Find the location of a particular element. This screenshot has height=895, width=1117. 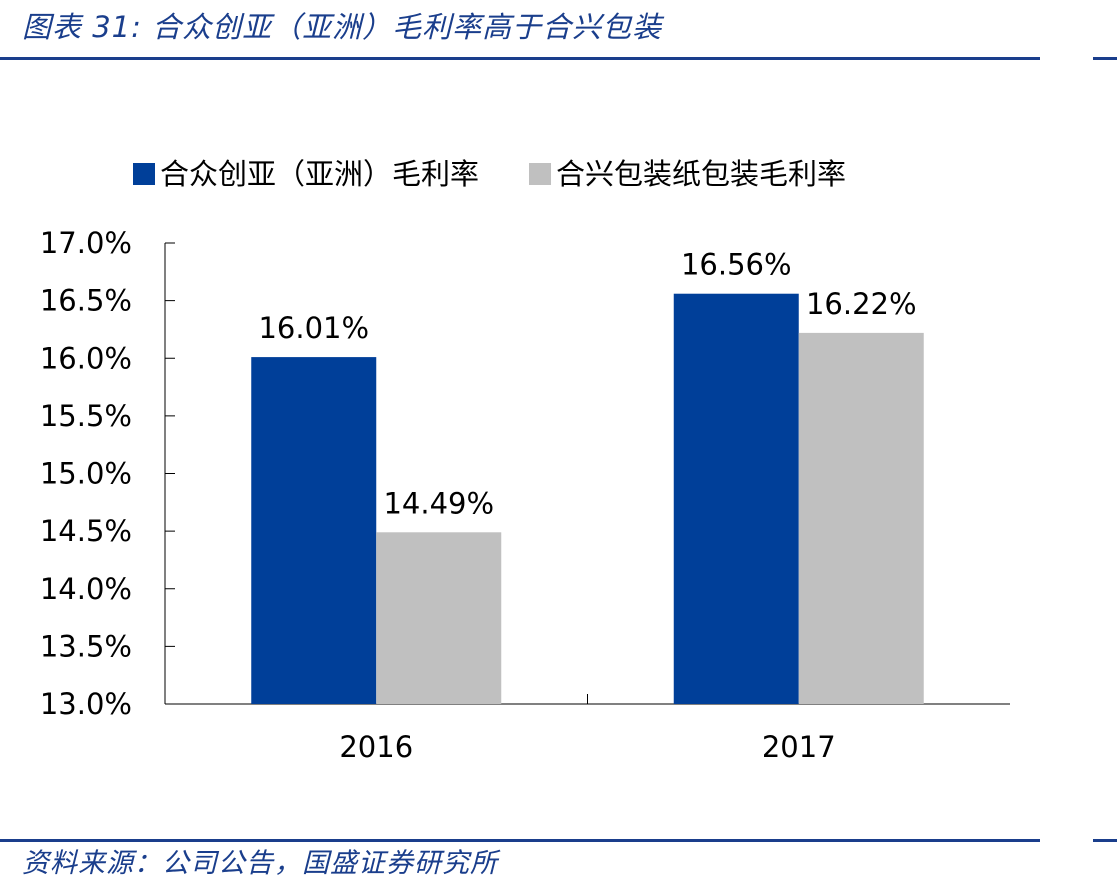

x-tick-label: 2016 is located at coordinates (376, 747).